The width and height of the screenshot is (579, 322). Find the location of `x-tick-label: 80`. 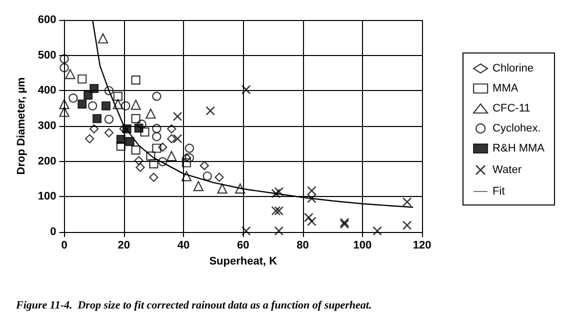

x-tick-label: 80 is located at coordinates (302, 246).